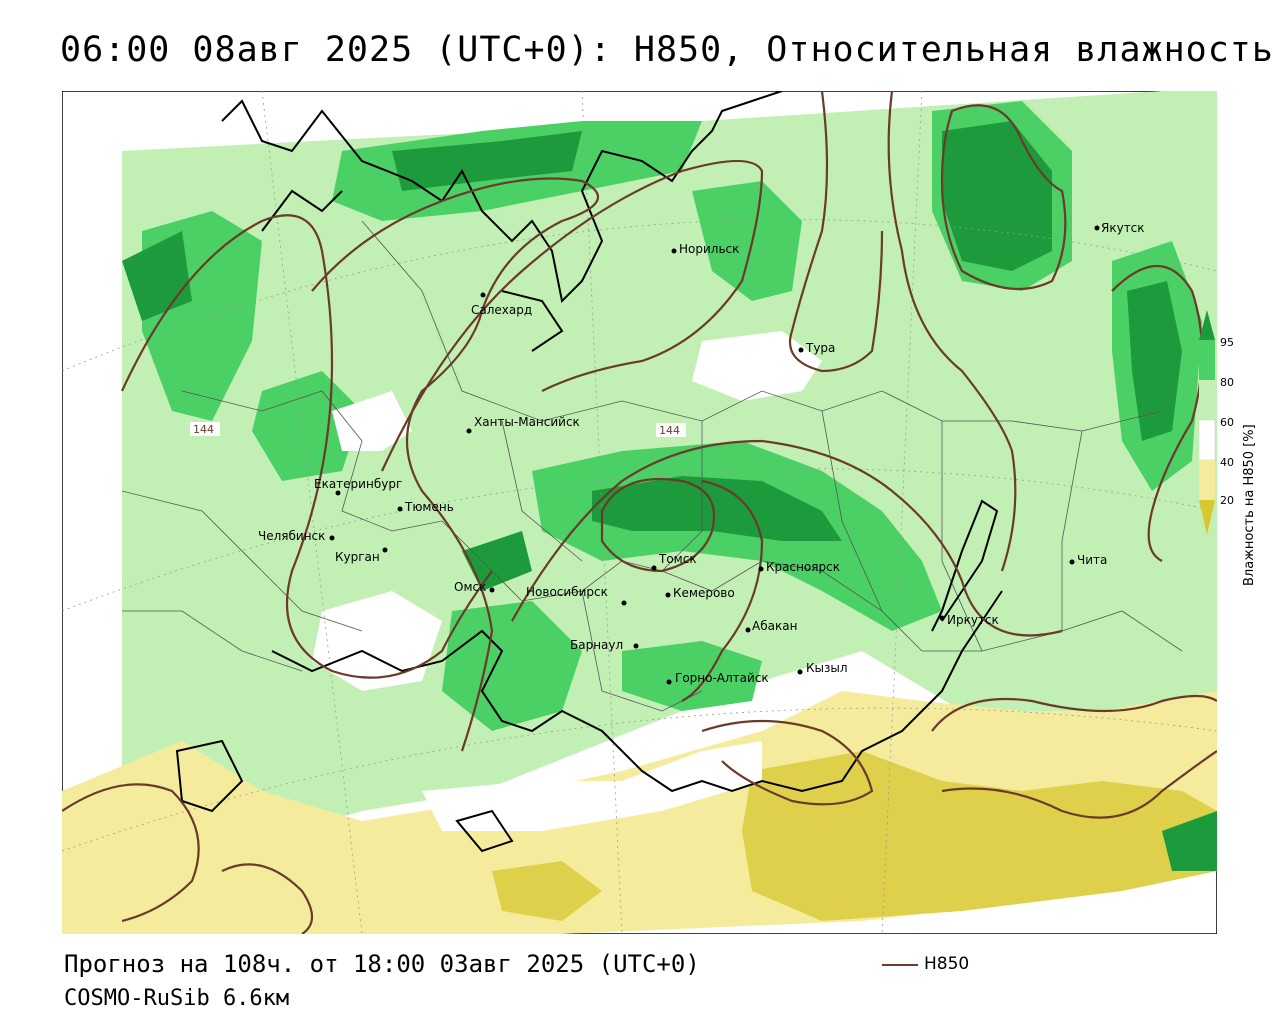  What do you see at coordinates (400, 509) in the screenshot?
I see `city-dot-tyumen` at bounding box center [400, 509].